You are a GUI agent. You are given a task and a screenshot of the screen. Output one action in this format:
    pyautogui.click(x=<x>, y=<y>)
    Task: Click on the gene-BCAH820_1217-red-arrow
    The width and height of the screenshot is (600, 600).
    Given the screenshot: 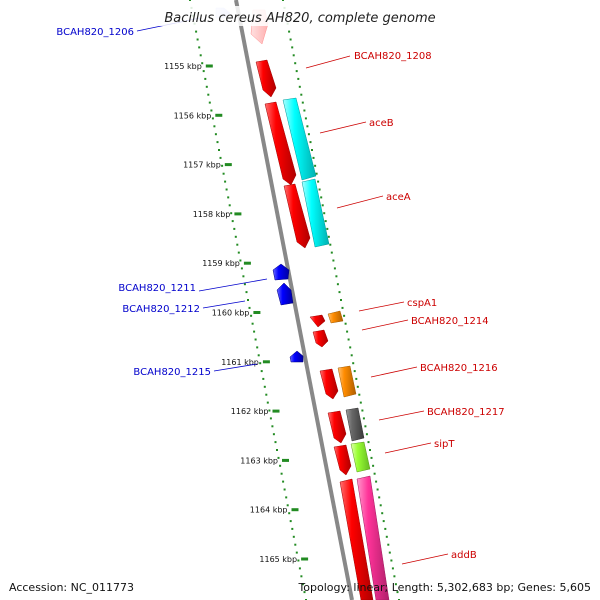 What is the action you would take?
    pyautogui.click(x=337, y=427)
    